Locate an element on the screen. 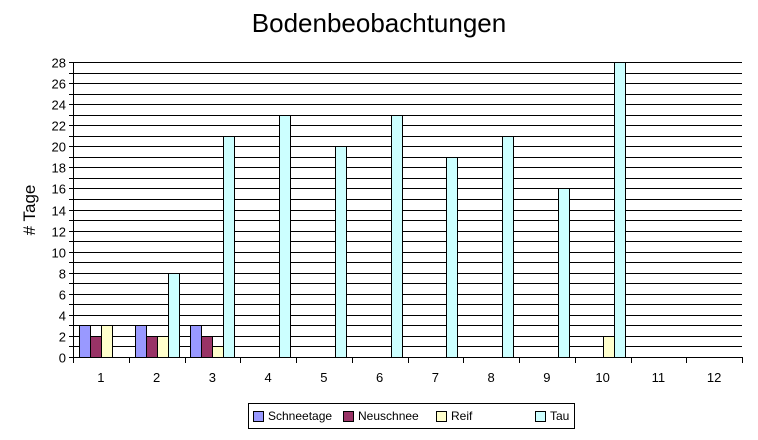  y-tick-label: 20 is located at coordinates (59, 147).